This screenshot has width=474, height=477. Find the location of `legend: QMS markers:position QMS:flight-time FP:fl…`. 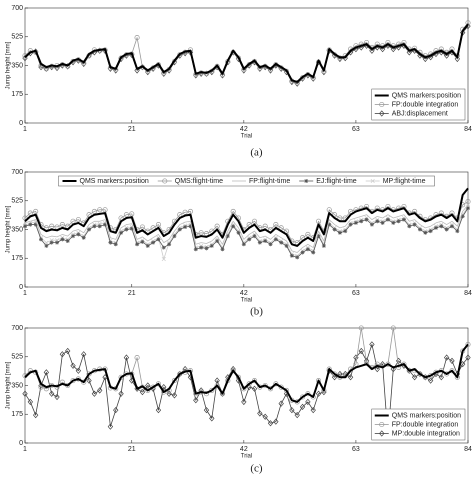

legend: QMS markers:position QMS:flight-time FP:fl… is located at coordinates (246, 181).